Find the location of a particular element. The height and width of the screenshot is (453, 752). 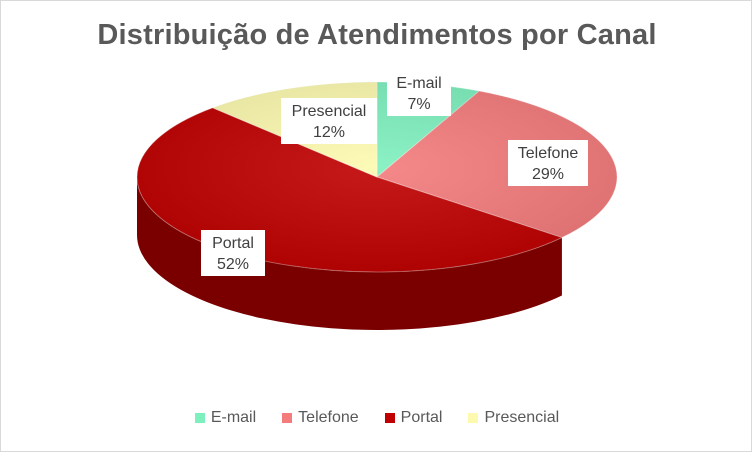

data-label-category-e-mail: E-mail is located at coordinates (418, 83).